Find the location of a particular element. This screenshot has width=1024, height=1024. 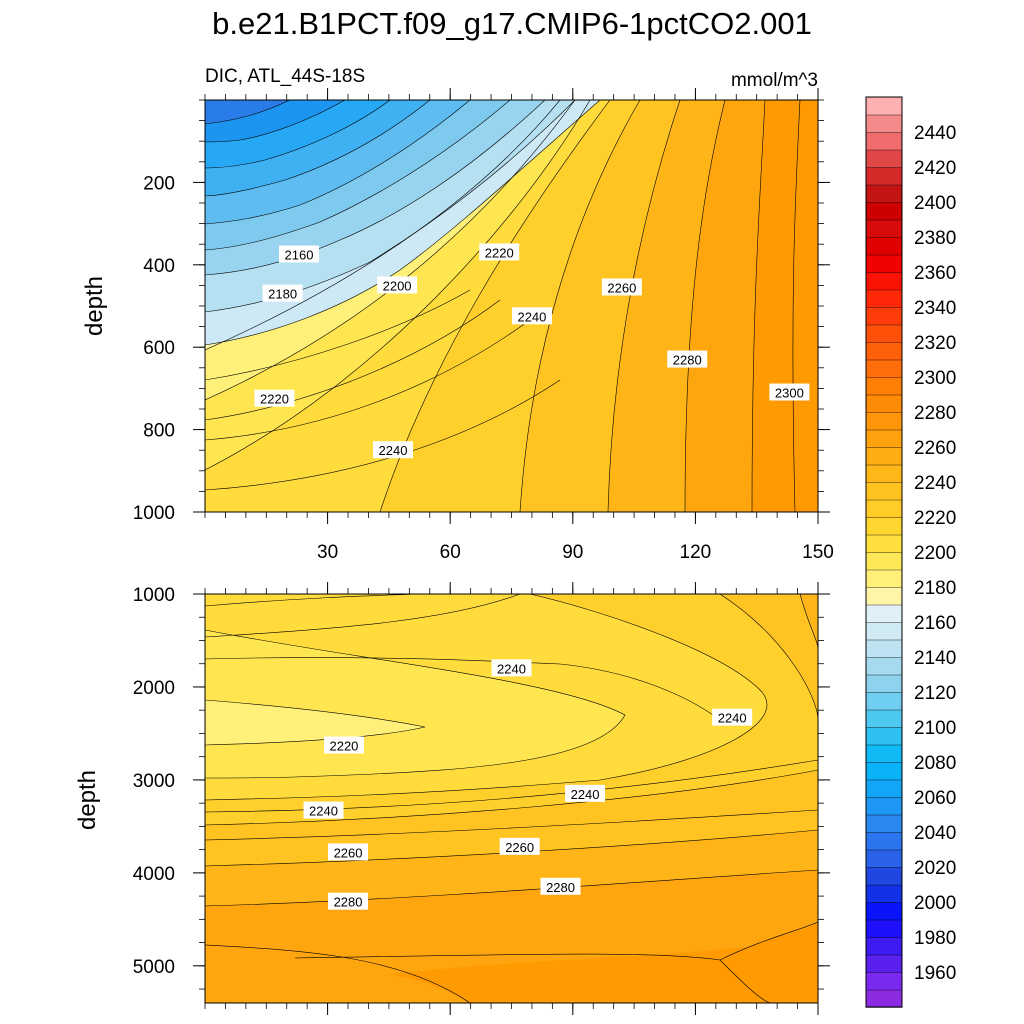

upper-y-tick-label: 600 is located at coordinates (159, 348).